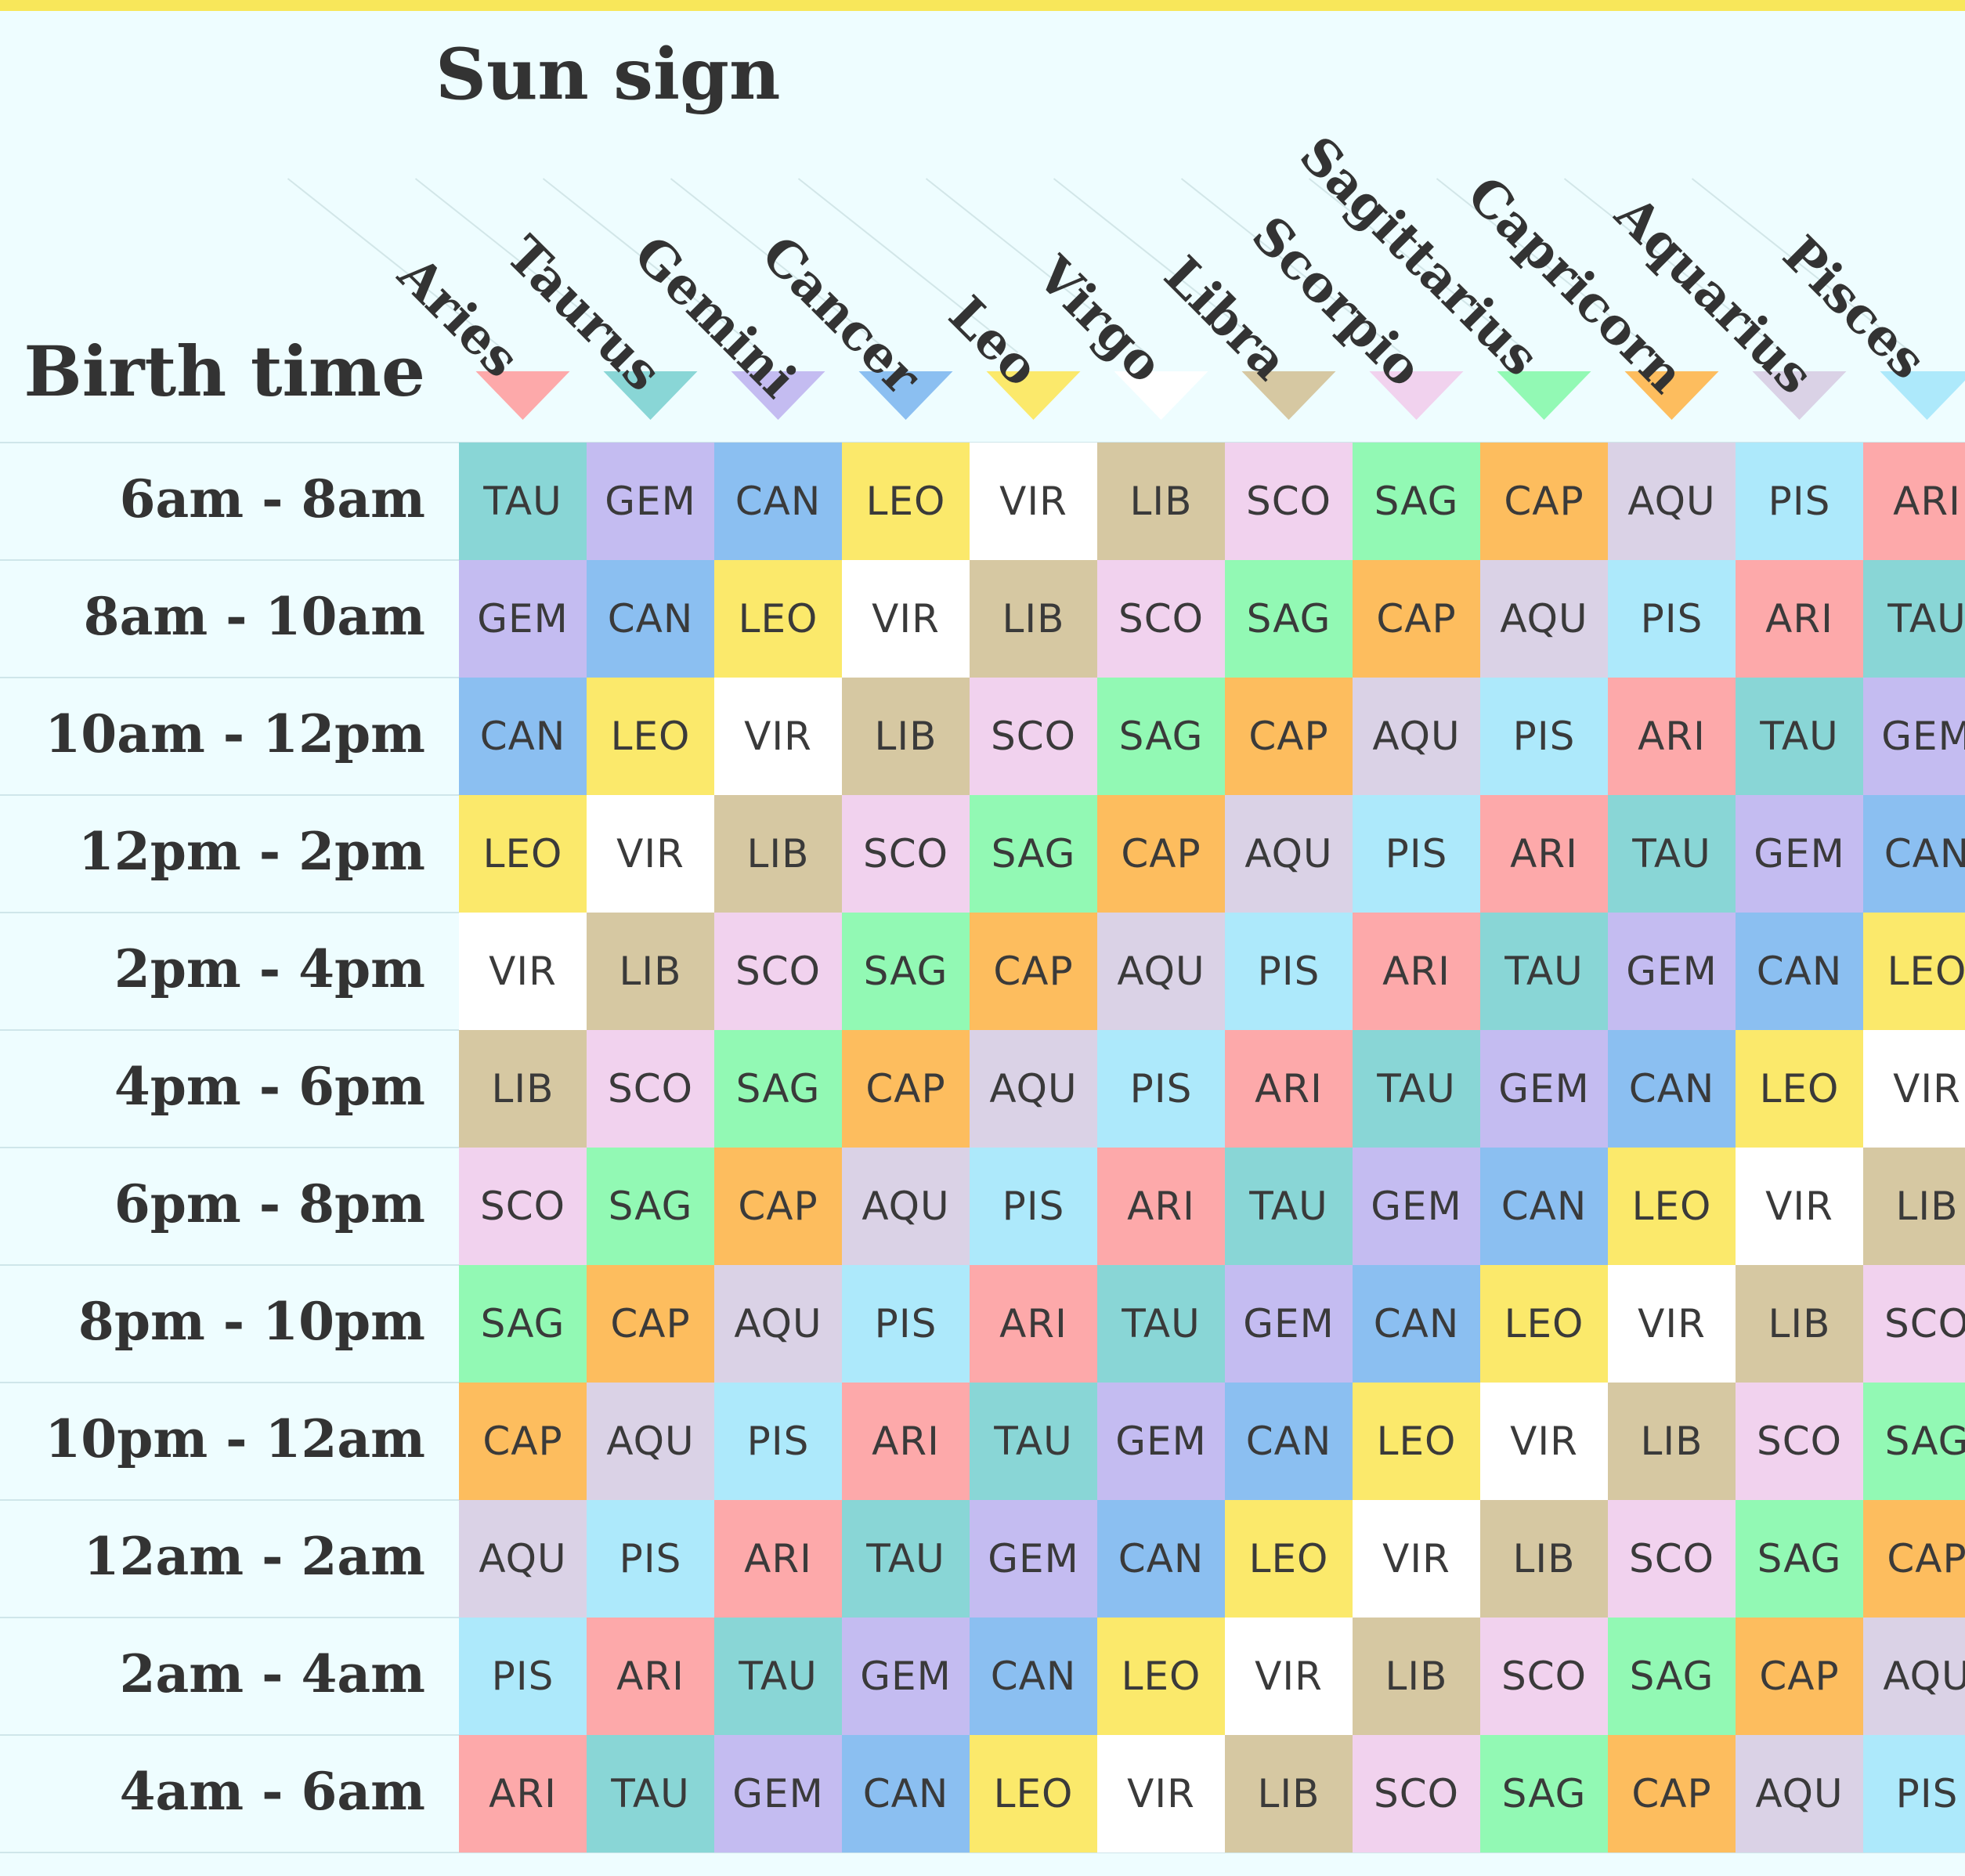 This screenshot has width=1965, height=1876. Describe the element at coordinates (235, 1438) in the screenshot. I see `row-label: 10pm - 12am` at that location.